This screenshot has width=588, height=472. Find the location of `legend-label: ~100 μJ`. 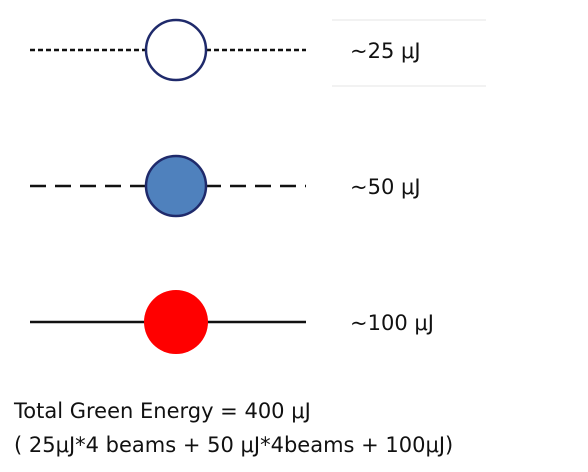

legend-label: ~100 μJ is located at coordinates (392, 323).